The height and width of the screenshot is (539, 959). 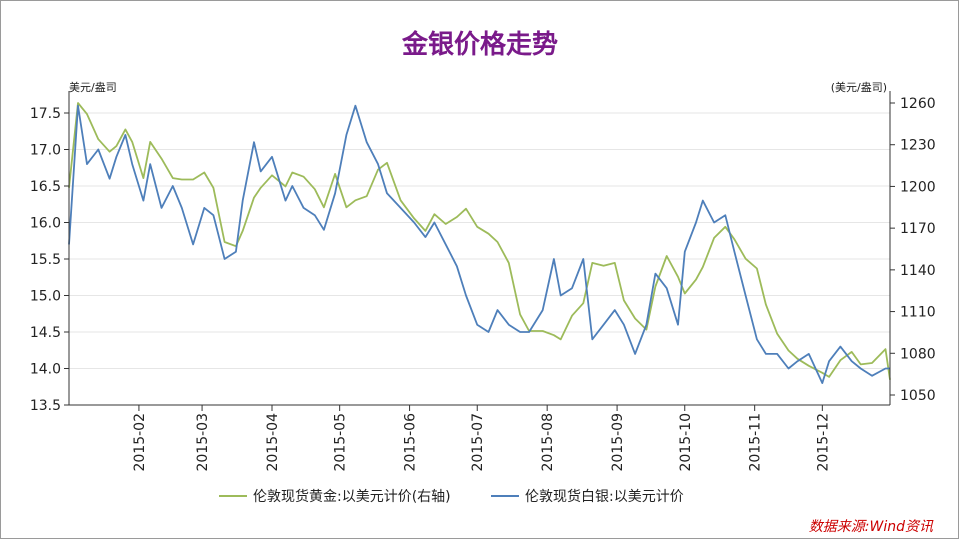 What do you see at coordinates (45, 151) in the screenshot?
I see `left-tick-label: 17.0` at bounding box center [45, 151].